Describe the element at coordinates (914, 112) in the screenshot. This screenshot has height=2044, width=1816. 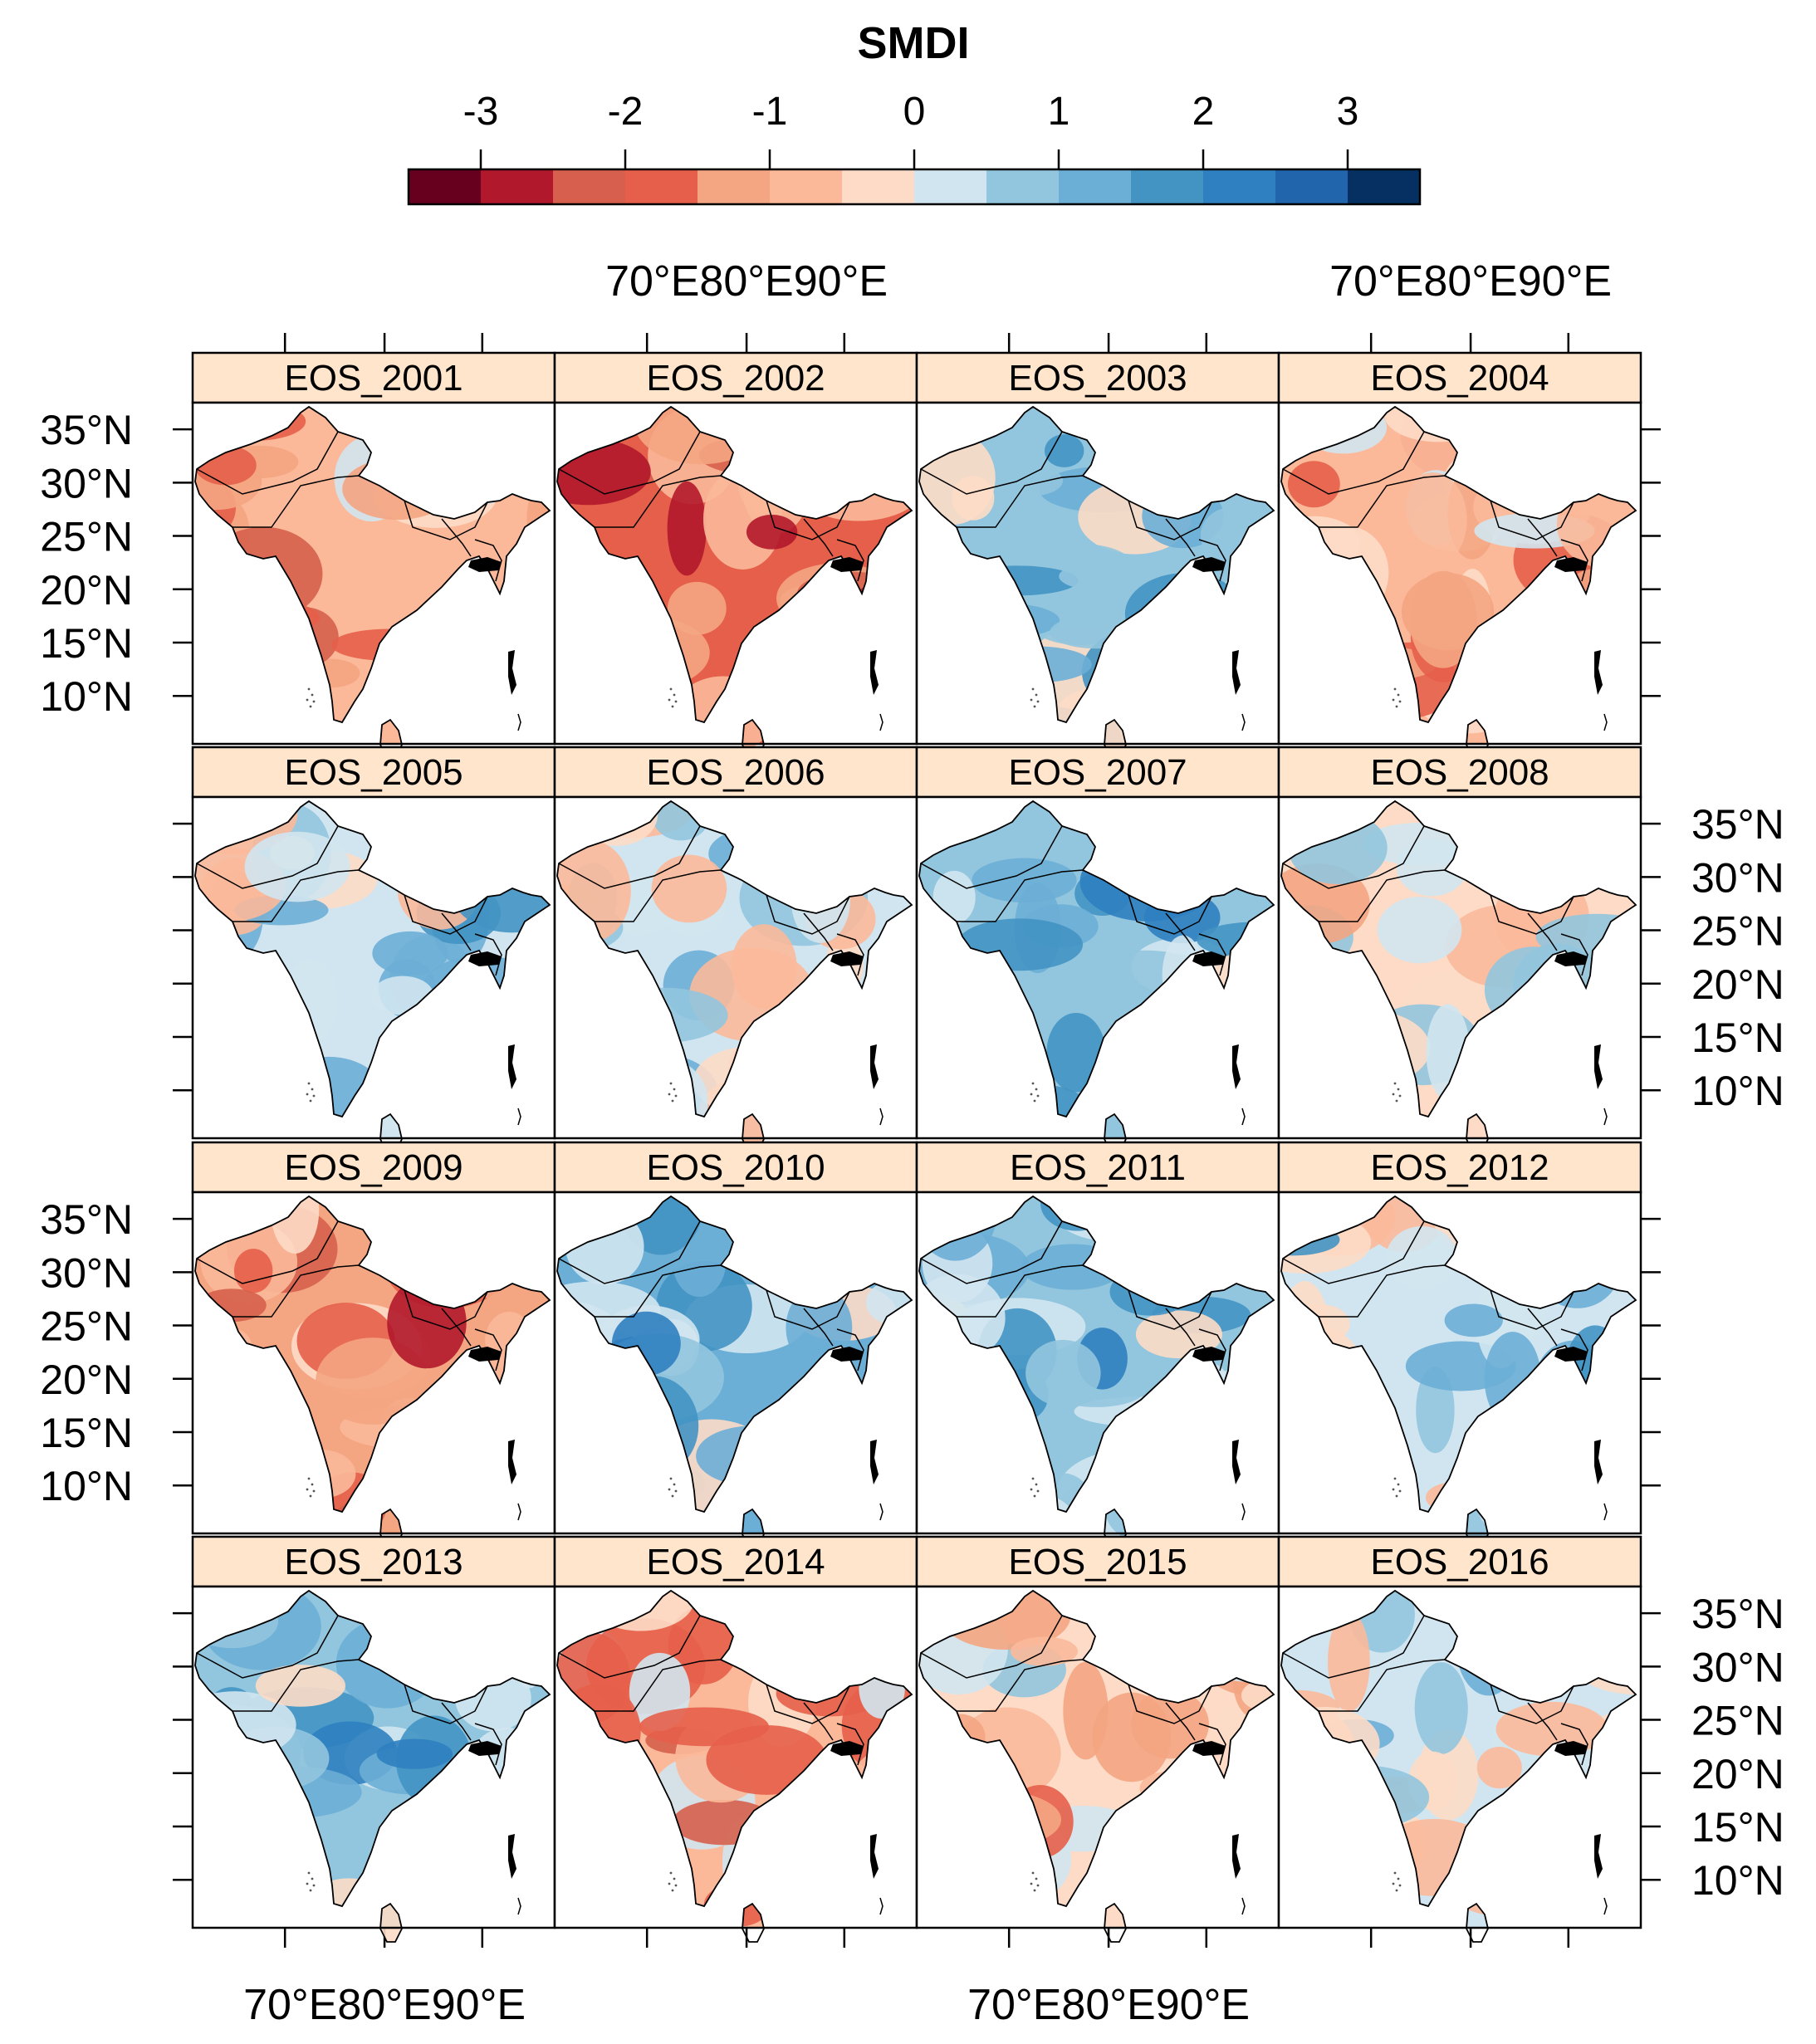
I see `colorbar-tick-label: 0` at that location.